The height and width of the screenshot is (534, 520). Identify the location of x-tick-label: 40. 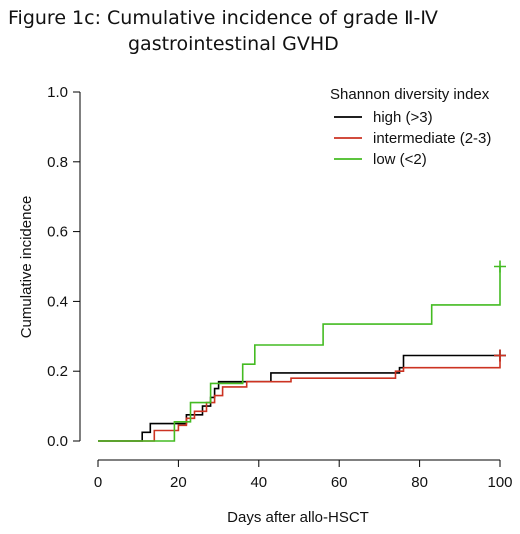
(258, 482).